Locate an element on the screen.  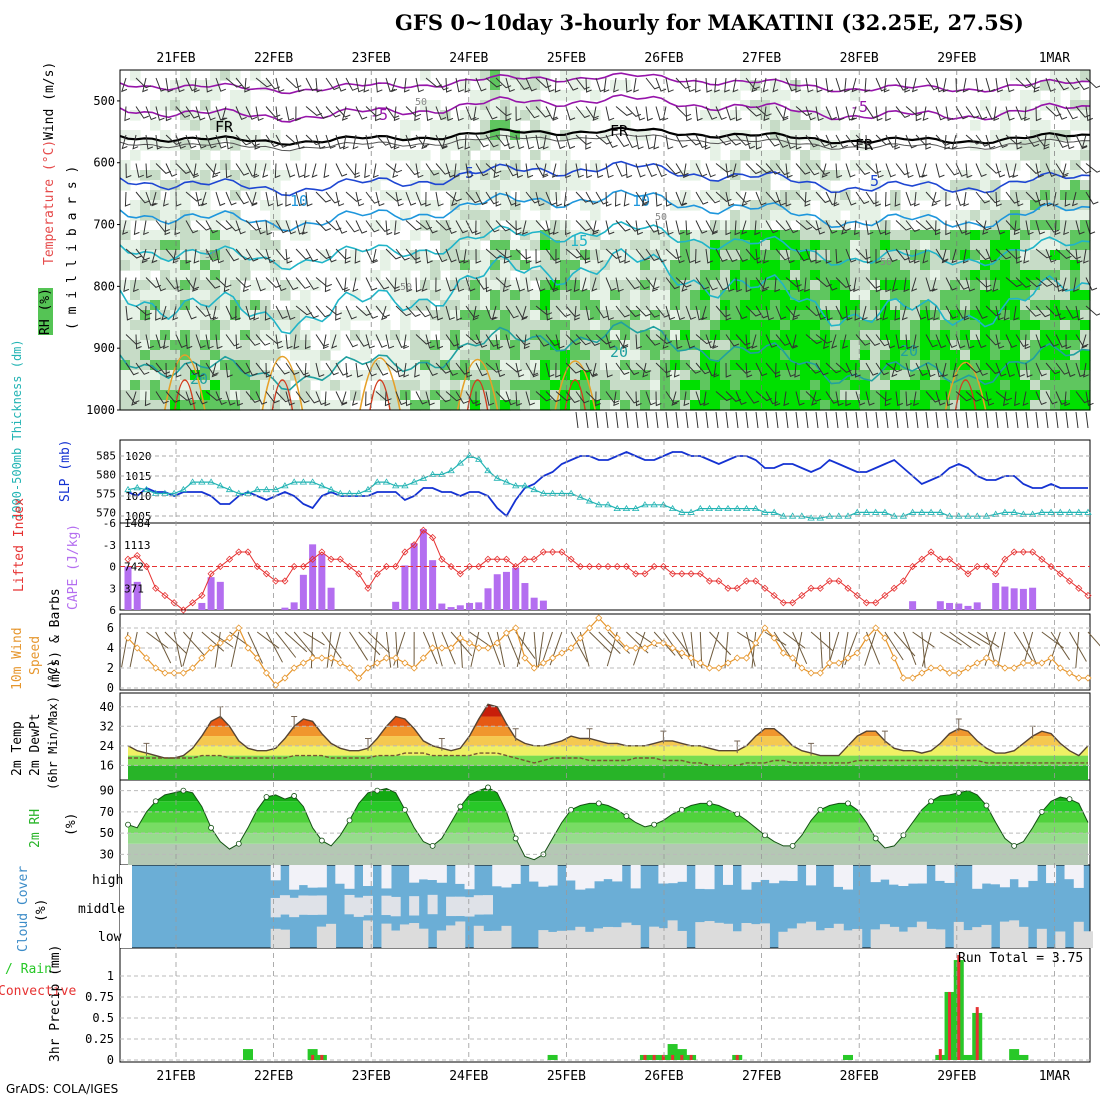
upper-y-tick: 500 is located at coordinates (104, 101).